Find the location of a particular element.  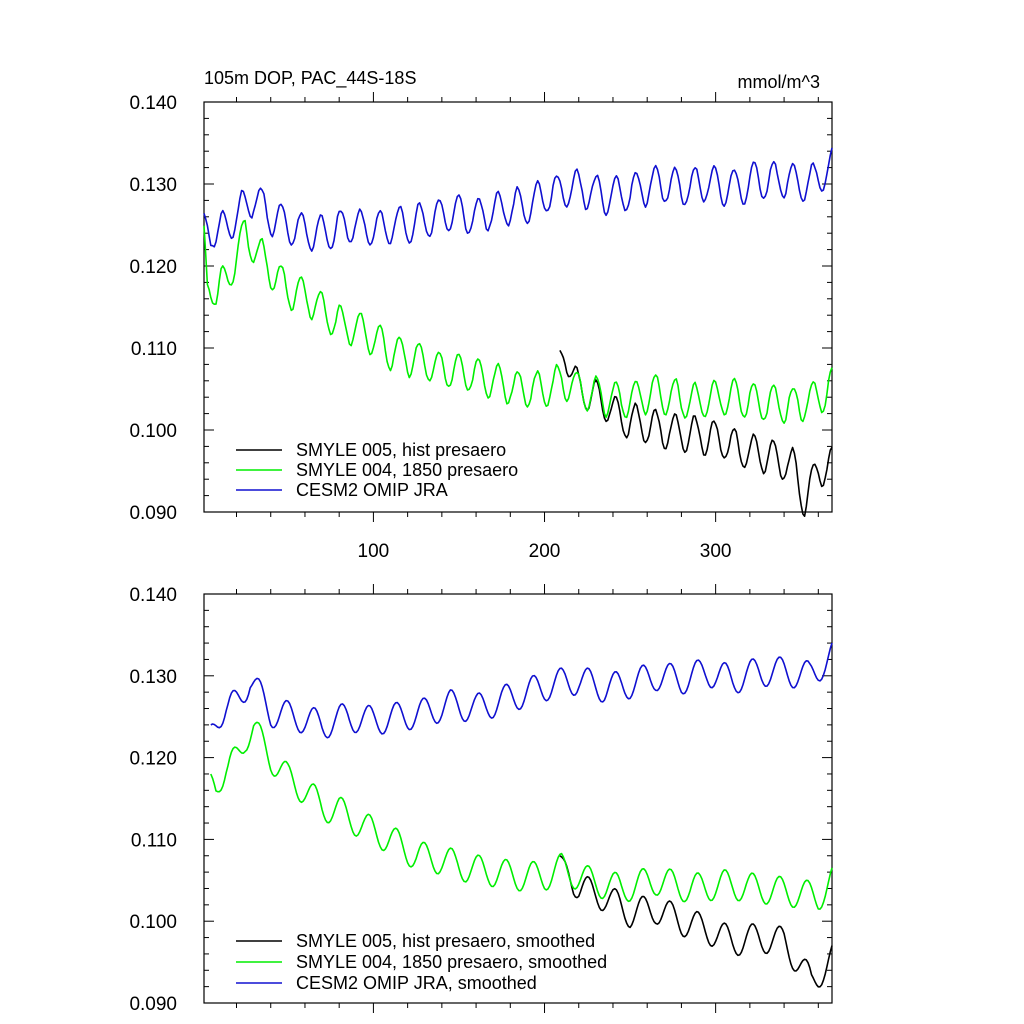

legend-label: SMYLE 005, hist presaero is located at coordinates (401, 450).